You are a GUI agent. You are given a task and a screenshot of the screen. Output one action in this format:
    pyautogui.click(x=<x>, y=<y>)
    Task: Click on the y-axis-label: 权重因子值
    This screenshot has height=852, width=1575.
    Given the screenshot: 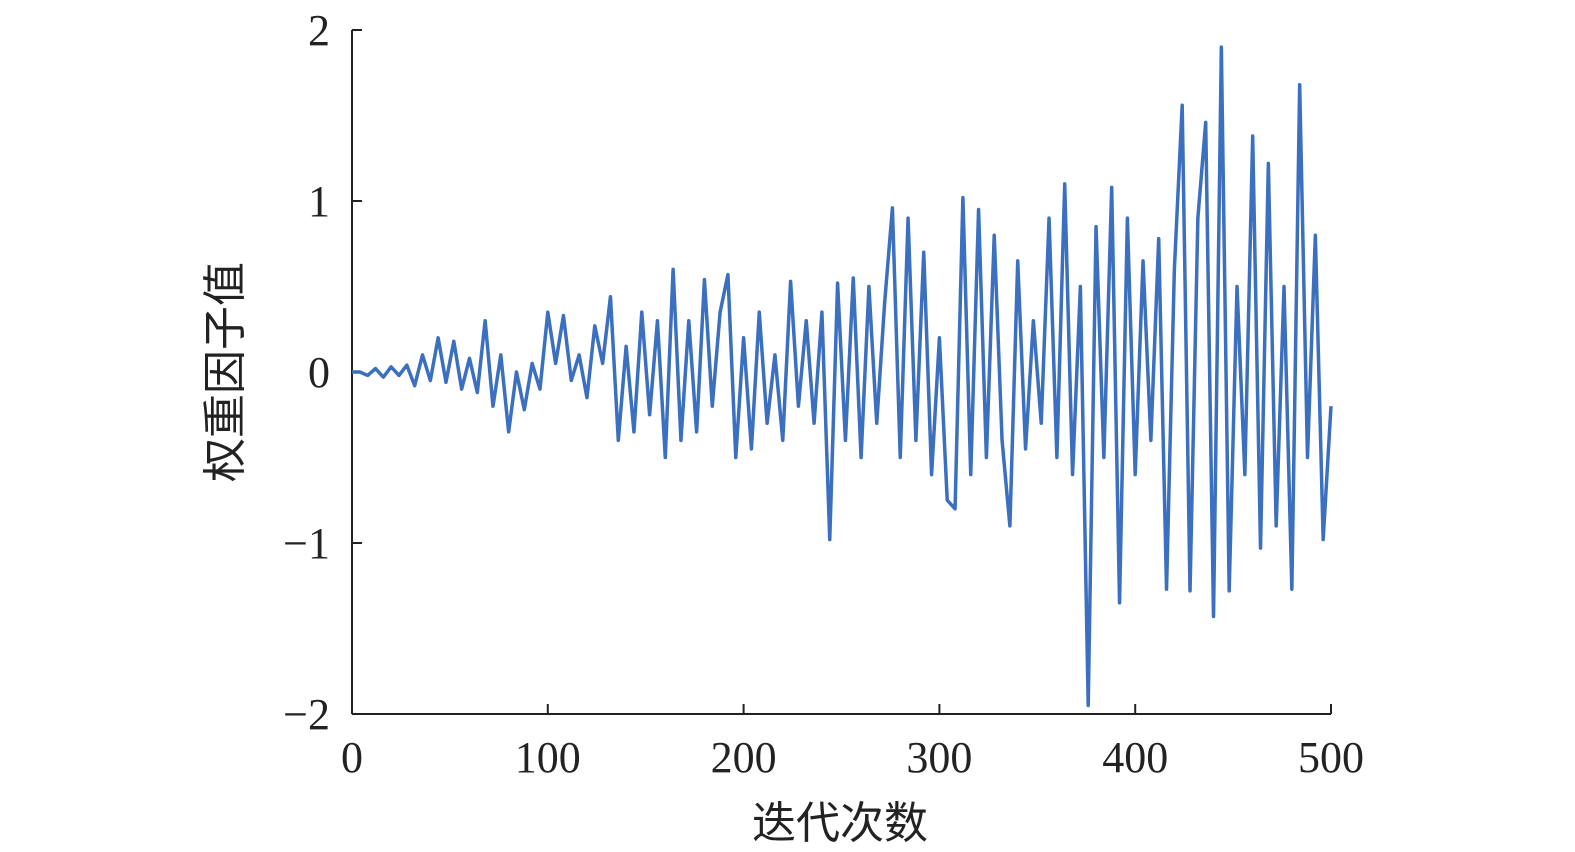 What is the action you would take?
    pyautogui.click(x=225, y=372)
    